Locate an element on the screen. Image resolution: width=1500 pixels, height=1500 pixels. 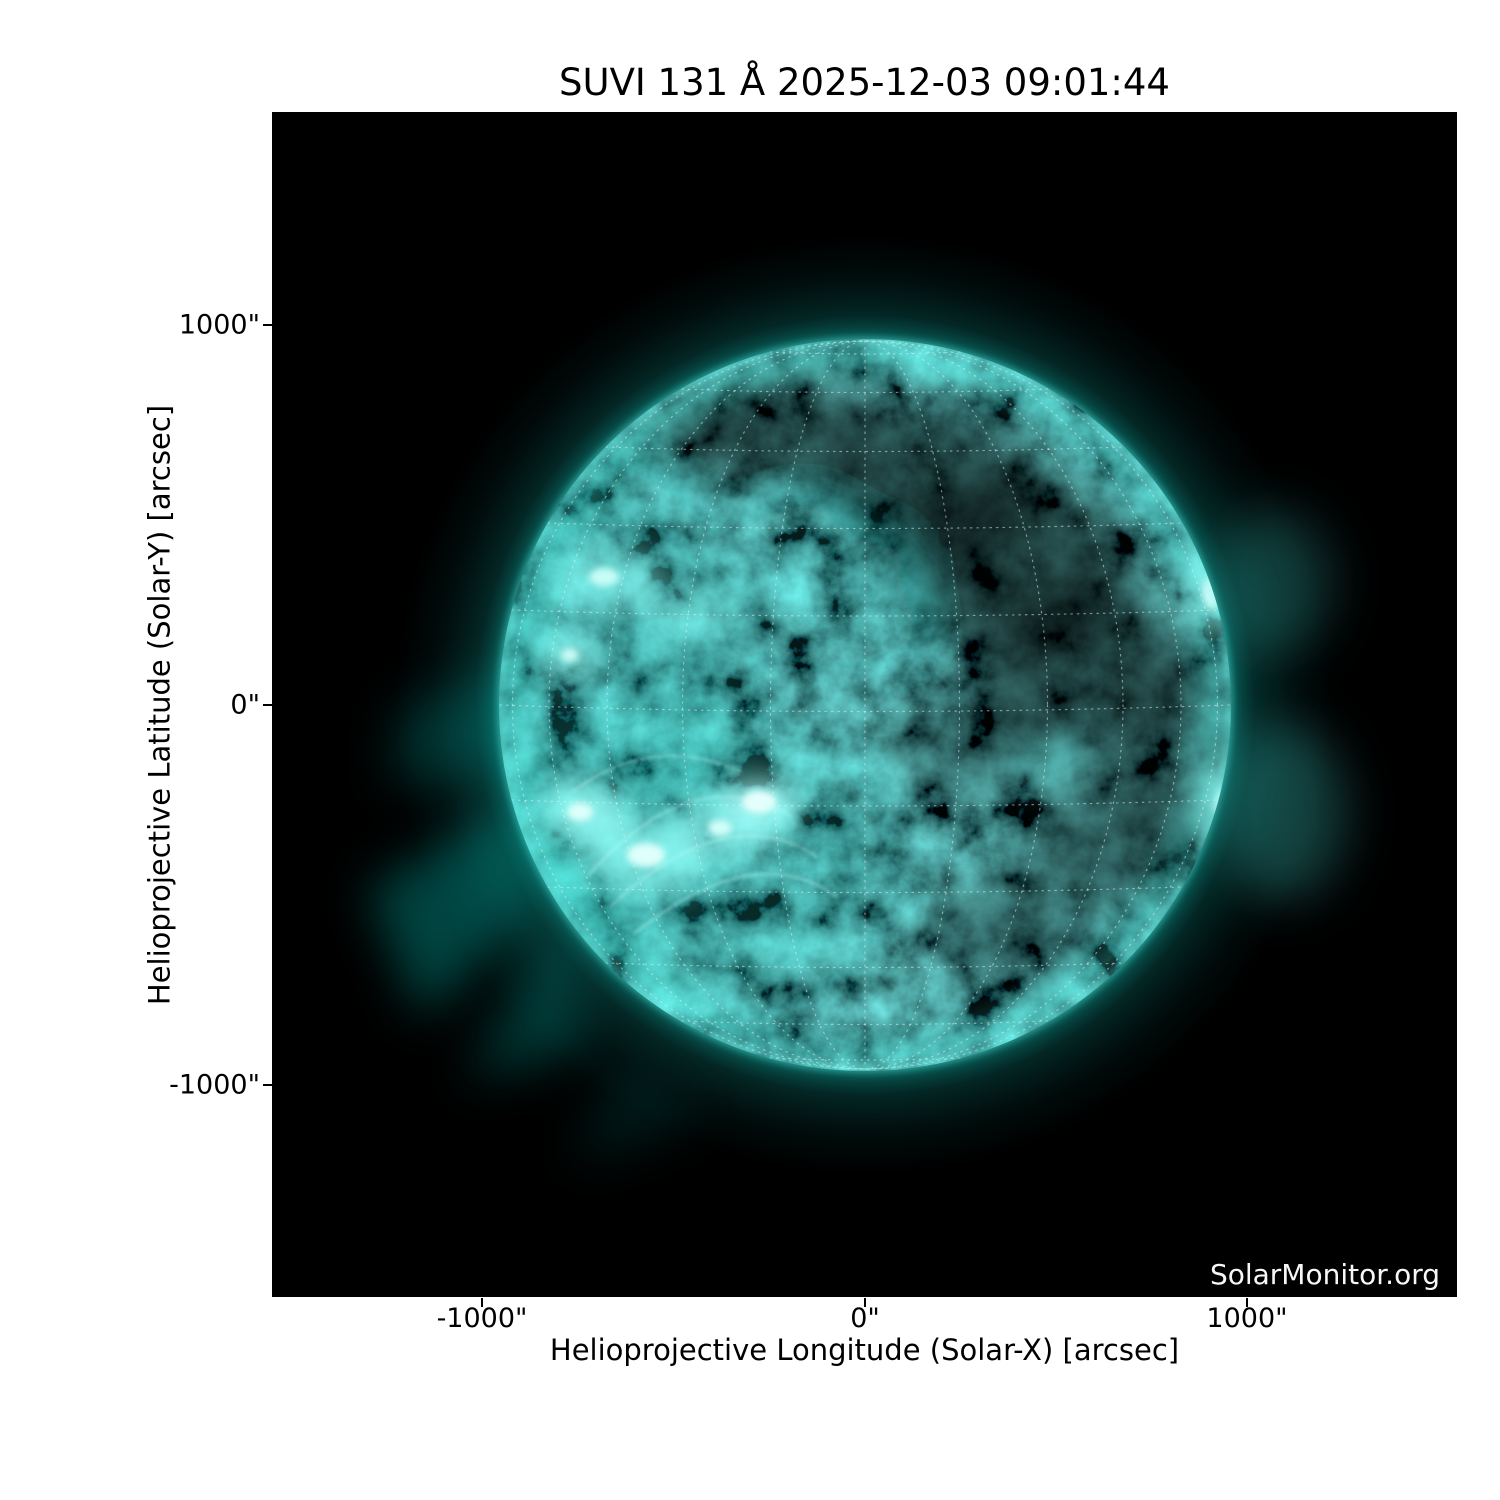
y-tick-label: 1000" is located at coordinates (219, 325).